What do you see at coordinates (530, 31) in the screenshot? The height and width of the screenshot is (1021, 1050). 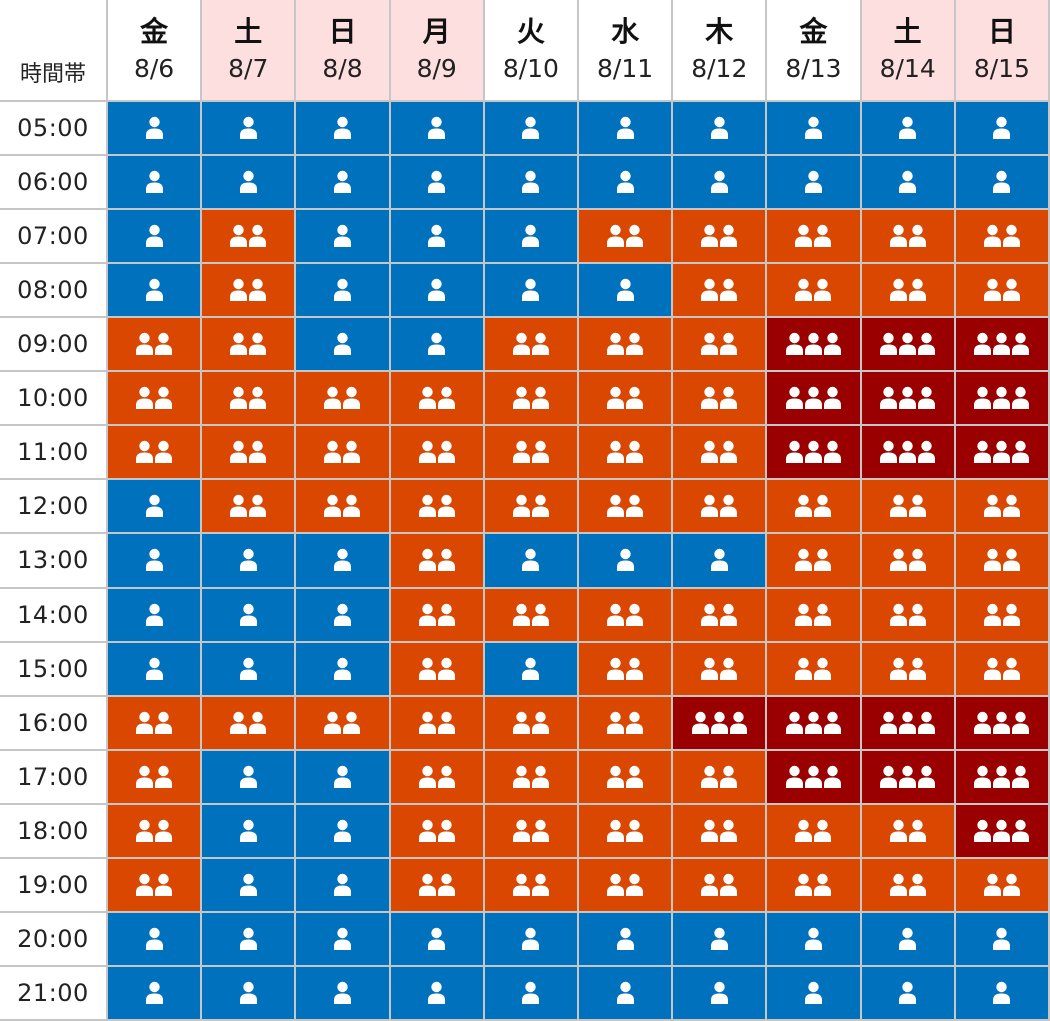 I see `day-of-week: 火` at bounding box center [530, 31].